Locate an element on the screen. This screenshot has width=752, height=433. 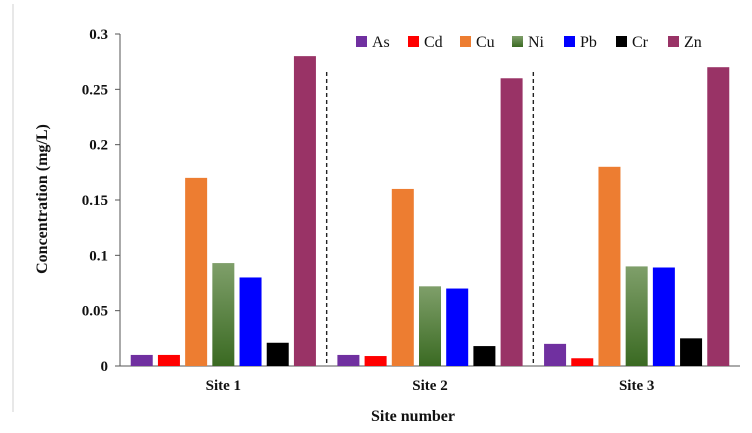
legend-label-ni: Ni is located at coordinates (536, 42).